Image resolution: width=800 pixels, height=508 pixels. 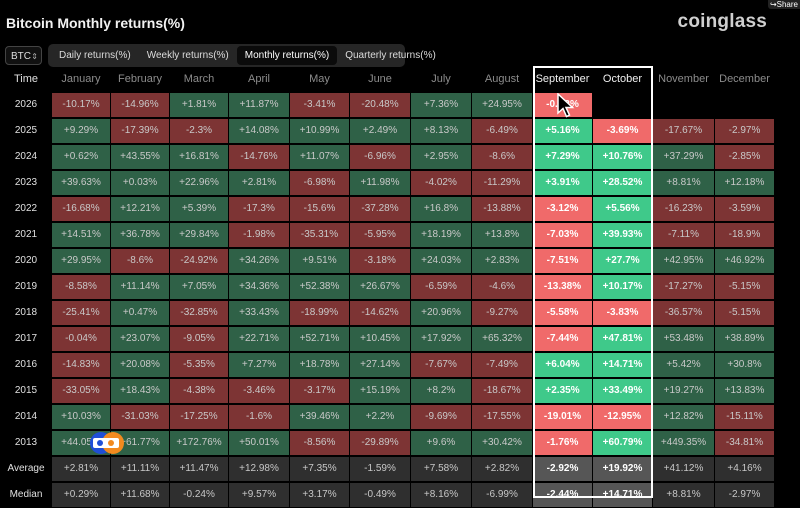 I want to click on row-label: Median, so click(x=26, y=494).